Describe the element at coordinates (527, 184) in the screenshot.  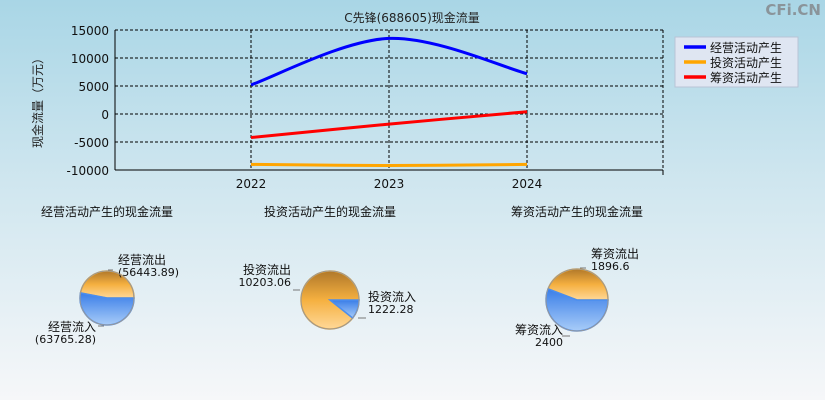
I see `x-tick-label: 2024` at that location.